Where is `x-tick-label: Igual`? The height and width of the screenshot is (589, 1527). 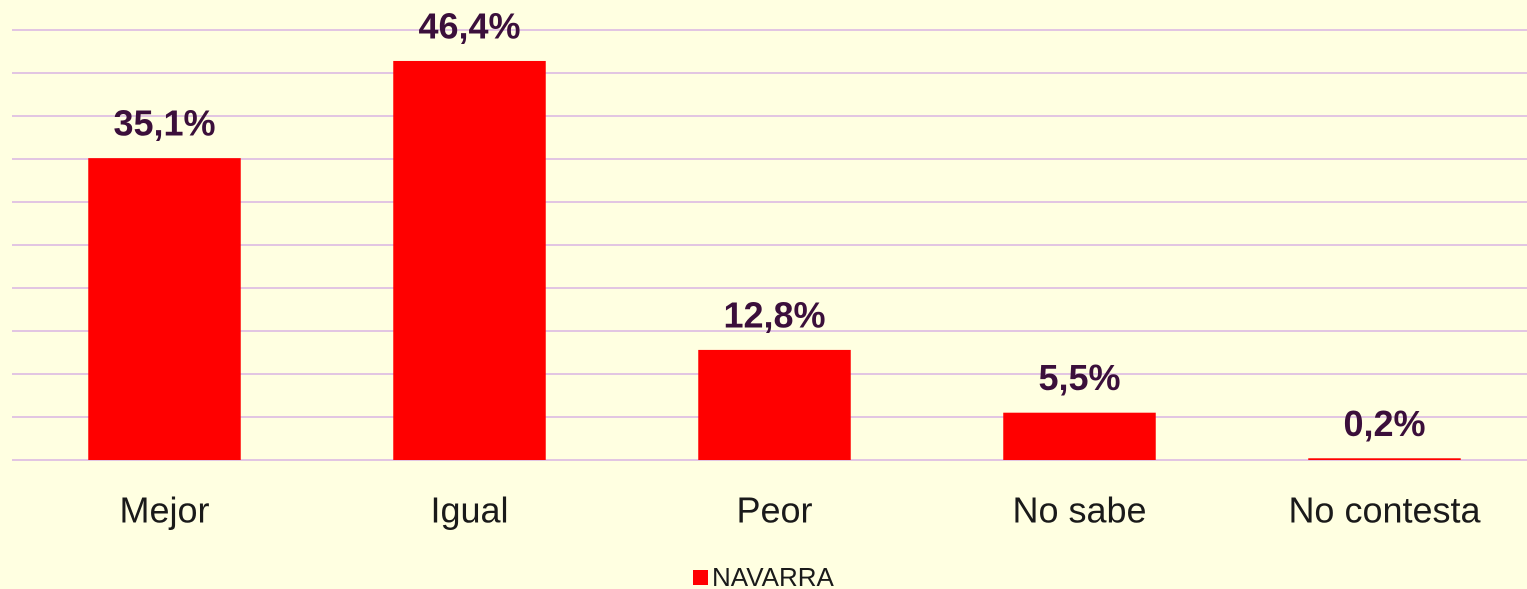 x-tick-label: Igual is located at coordinates (469, 510).